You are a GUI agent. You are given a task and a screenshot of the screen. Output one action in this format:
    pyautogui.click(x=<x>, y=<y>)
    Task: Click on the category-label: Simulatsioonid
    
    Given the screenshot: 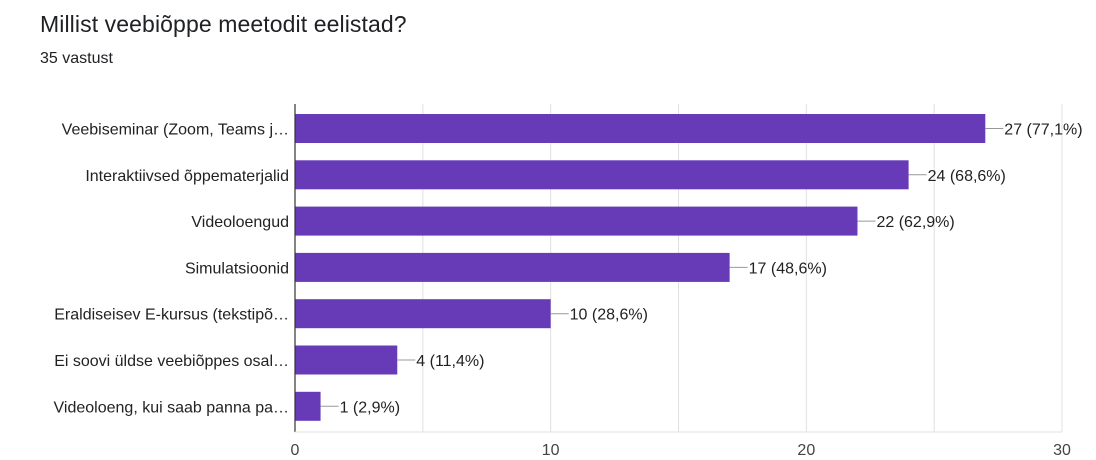 What is the action you would take?
    pyautogui.click(x=237, y=268)
    